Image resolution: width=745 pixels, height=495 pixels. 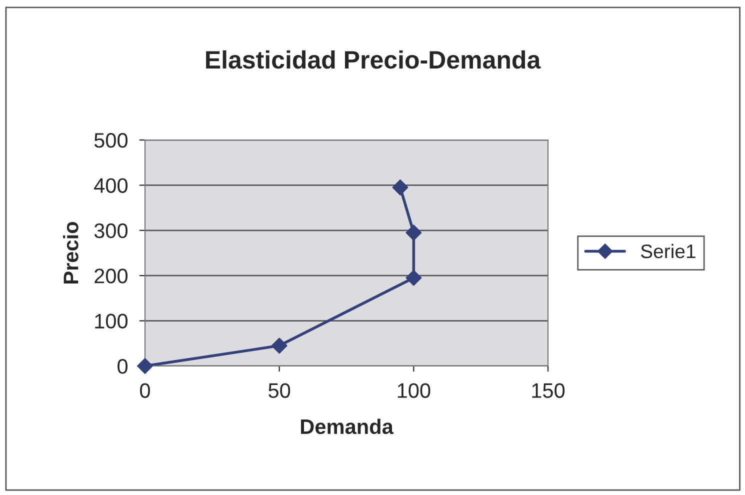 I want to click on y-tick-label: 100, so click(x=111, y=321).